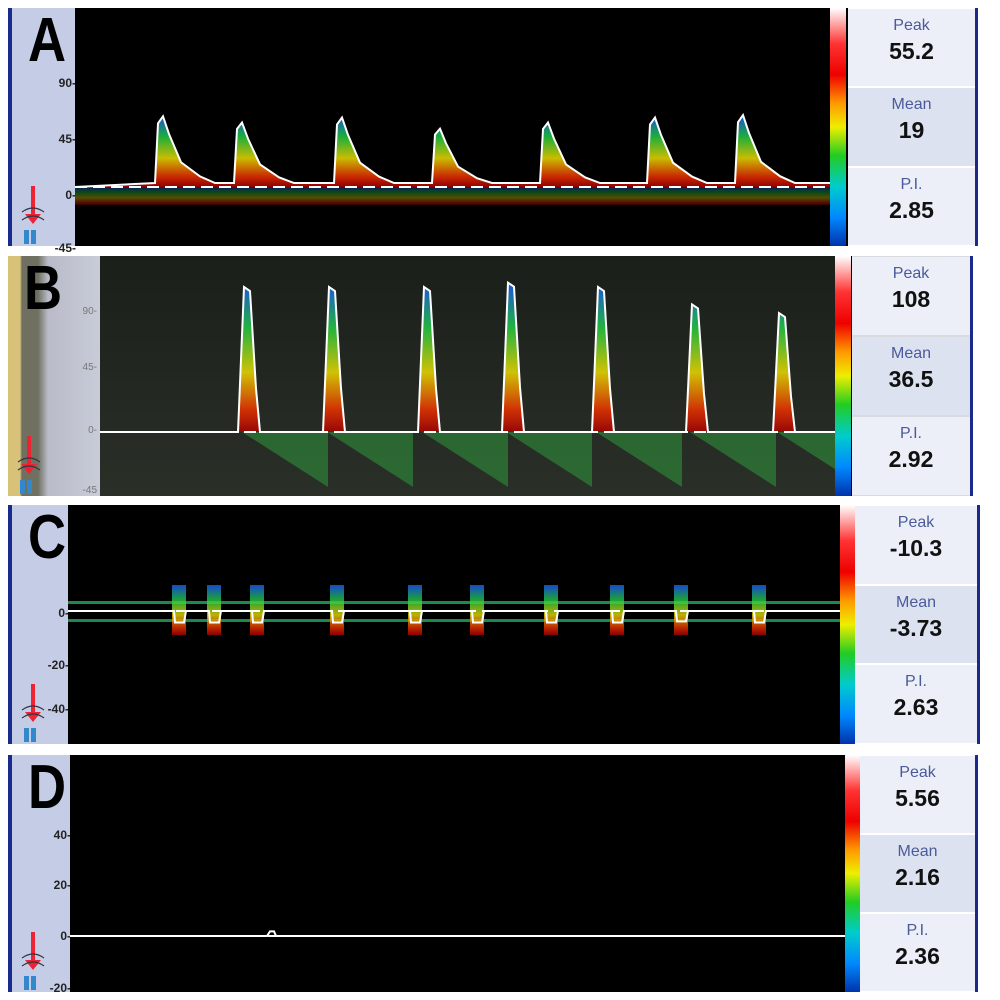 Image resolution: width=1000 pixels, height=1000 pixels. What do you see at coordinates (911, 379) in the screenshot?
I see `mean-value: 36.5` at bounding box center [911, 379].